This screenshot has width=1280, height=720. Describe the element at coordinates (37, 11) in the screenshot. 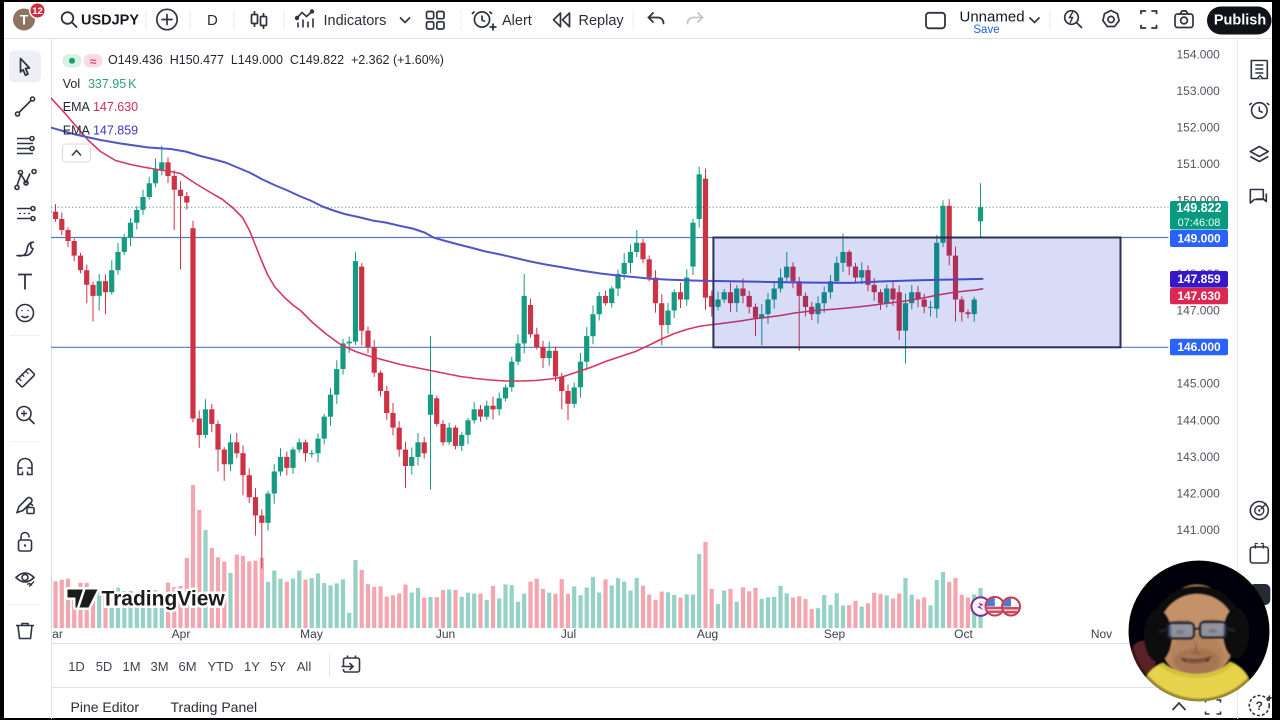

I see `svg-text: 12` at that location.